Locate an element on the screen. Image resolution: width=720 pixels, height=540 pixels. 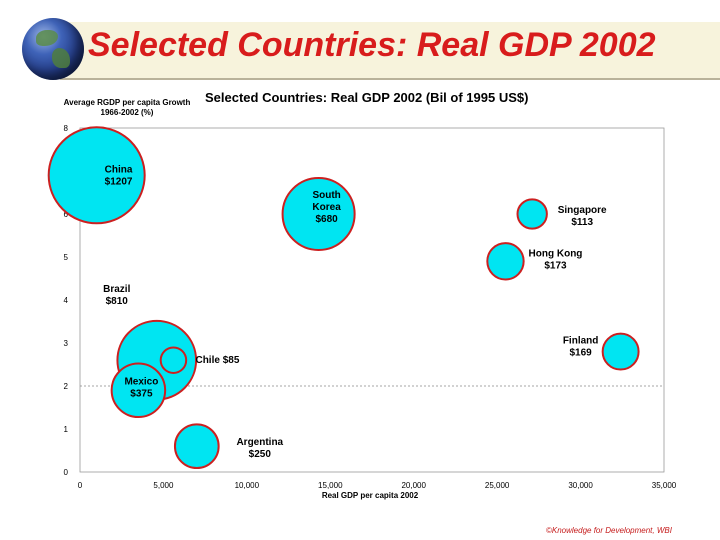
x-tick-label: 35,000 is located at coordinates (664, 485).